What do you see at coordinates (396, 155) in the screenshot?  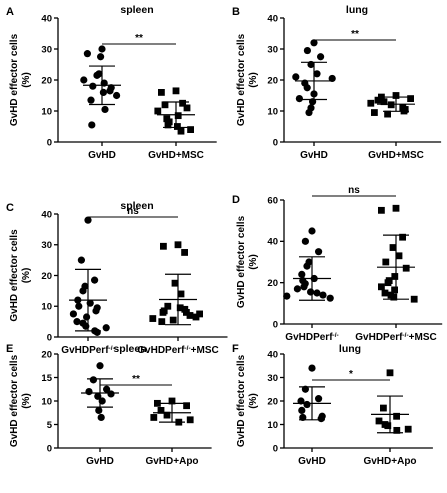 I see `x-category-label: GvHD+MSC` at bounding box center [396, 155].